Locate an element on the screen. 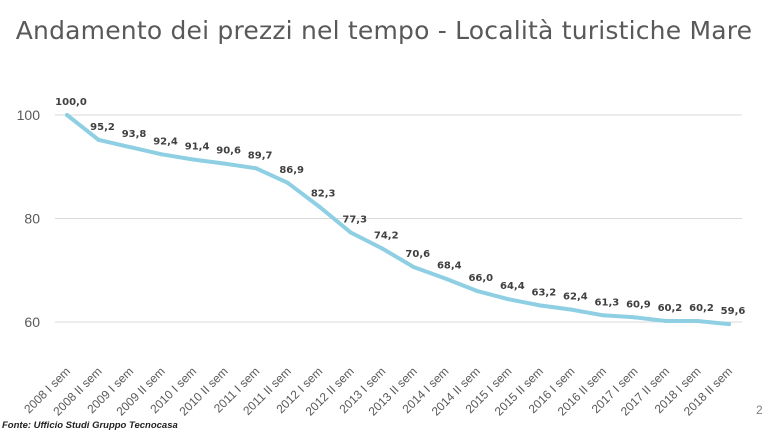 This screenshot has height=434, width=768. data-label: 77,3 is located at coordinates (354, 219).